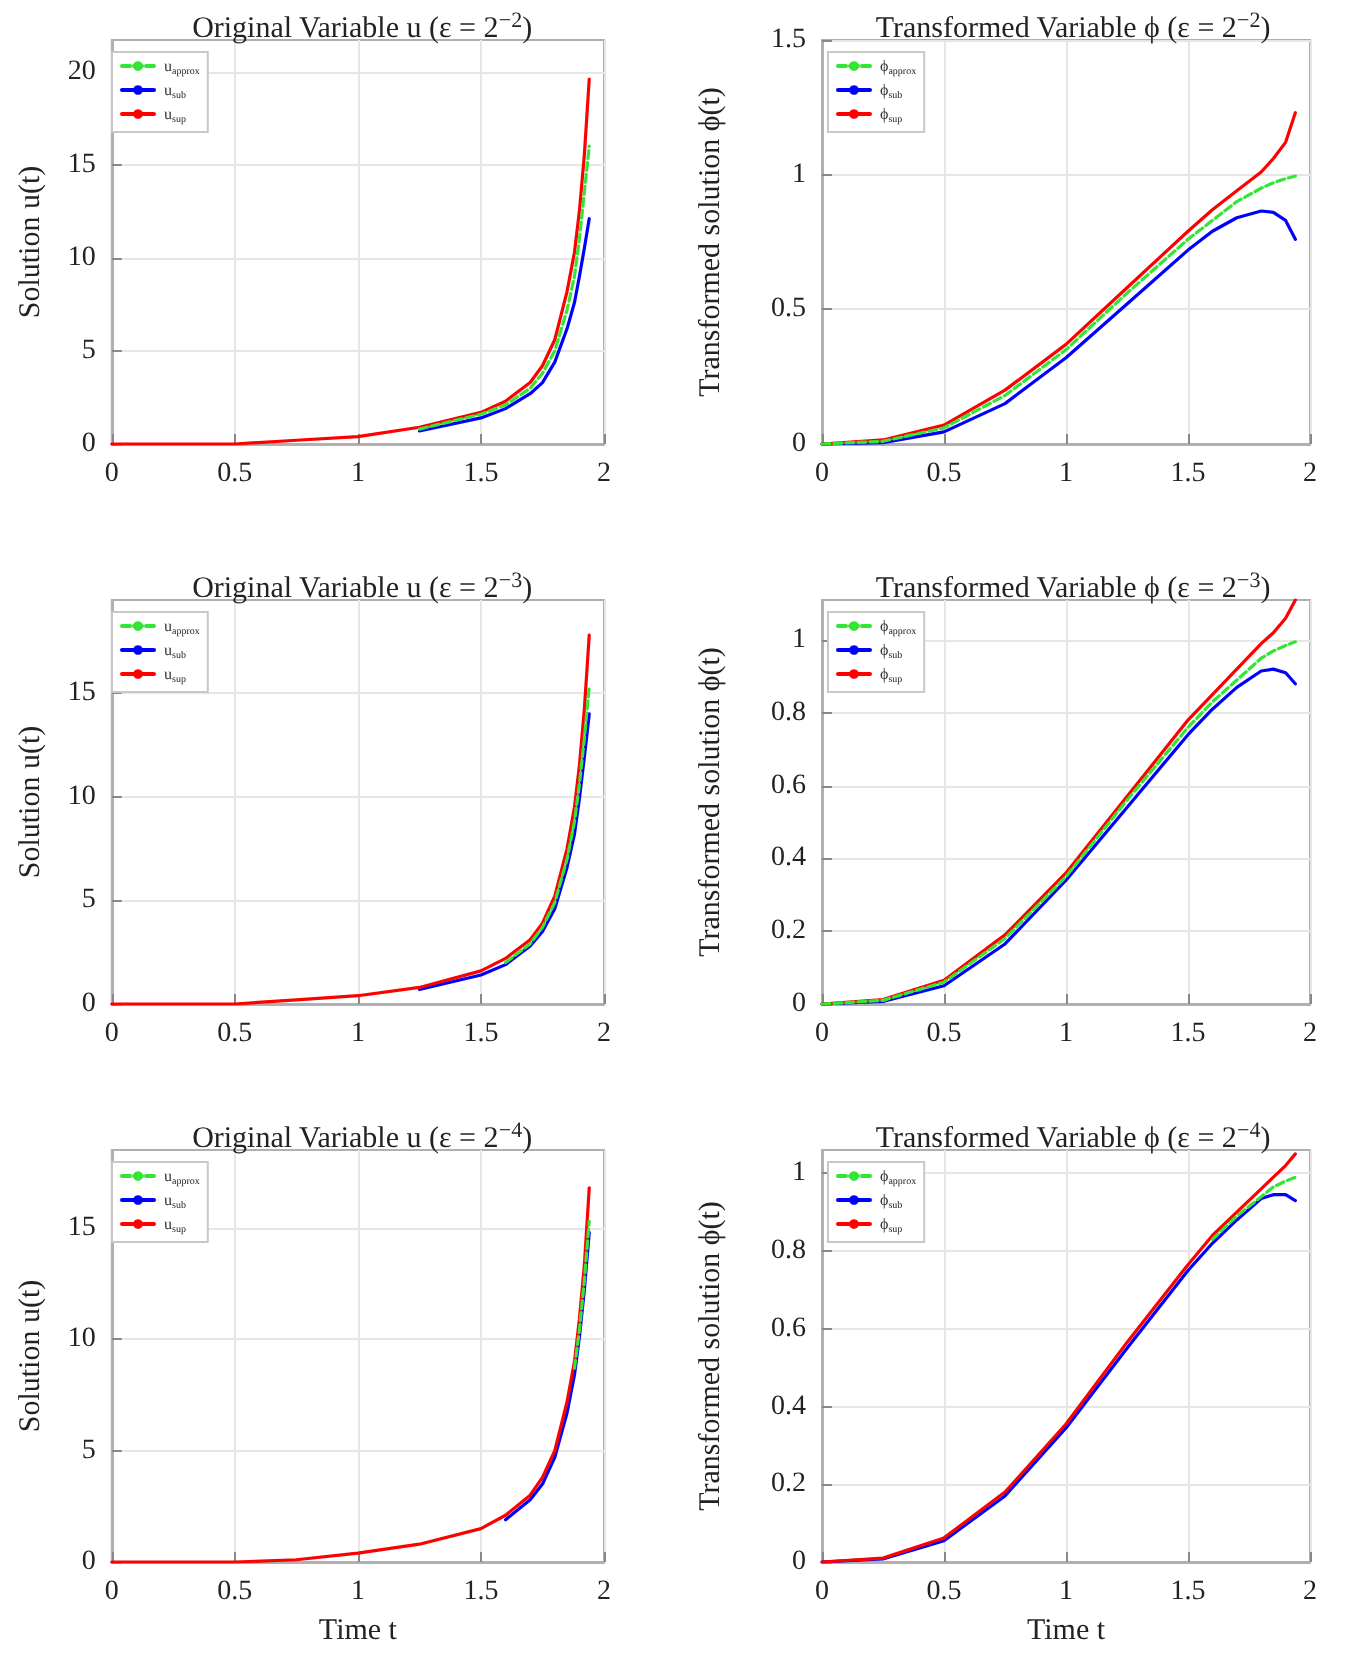  Describe the element at coordinates (788, 40) in the screenshot. I see `y-tick-label: 1.5` at that location.